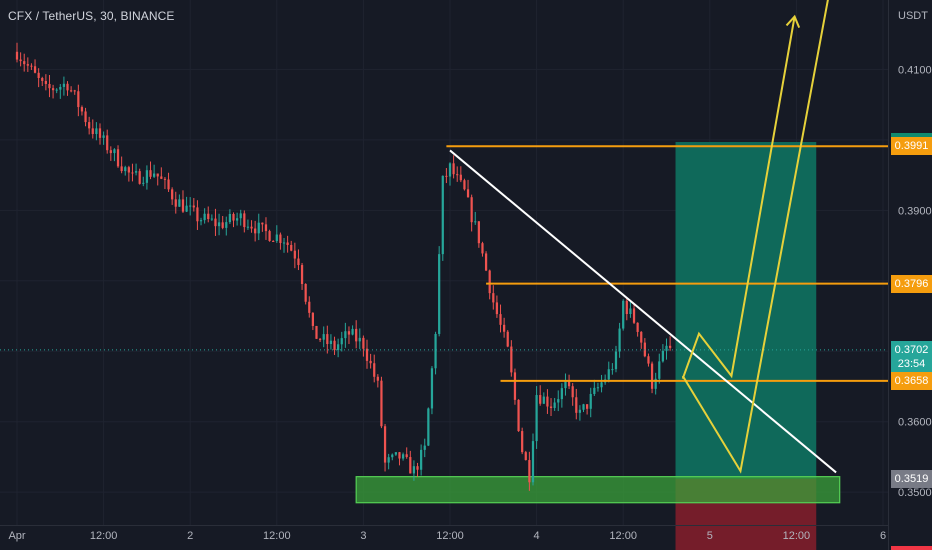 The width and height of the screenshot is (932, 550). I want to click on symbol-title: CFX / TetherUS, 30, BINANCE, so click(91, 16).